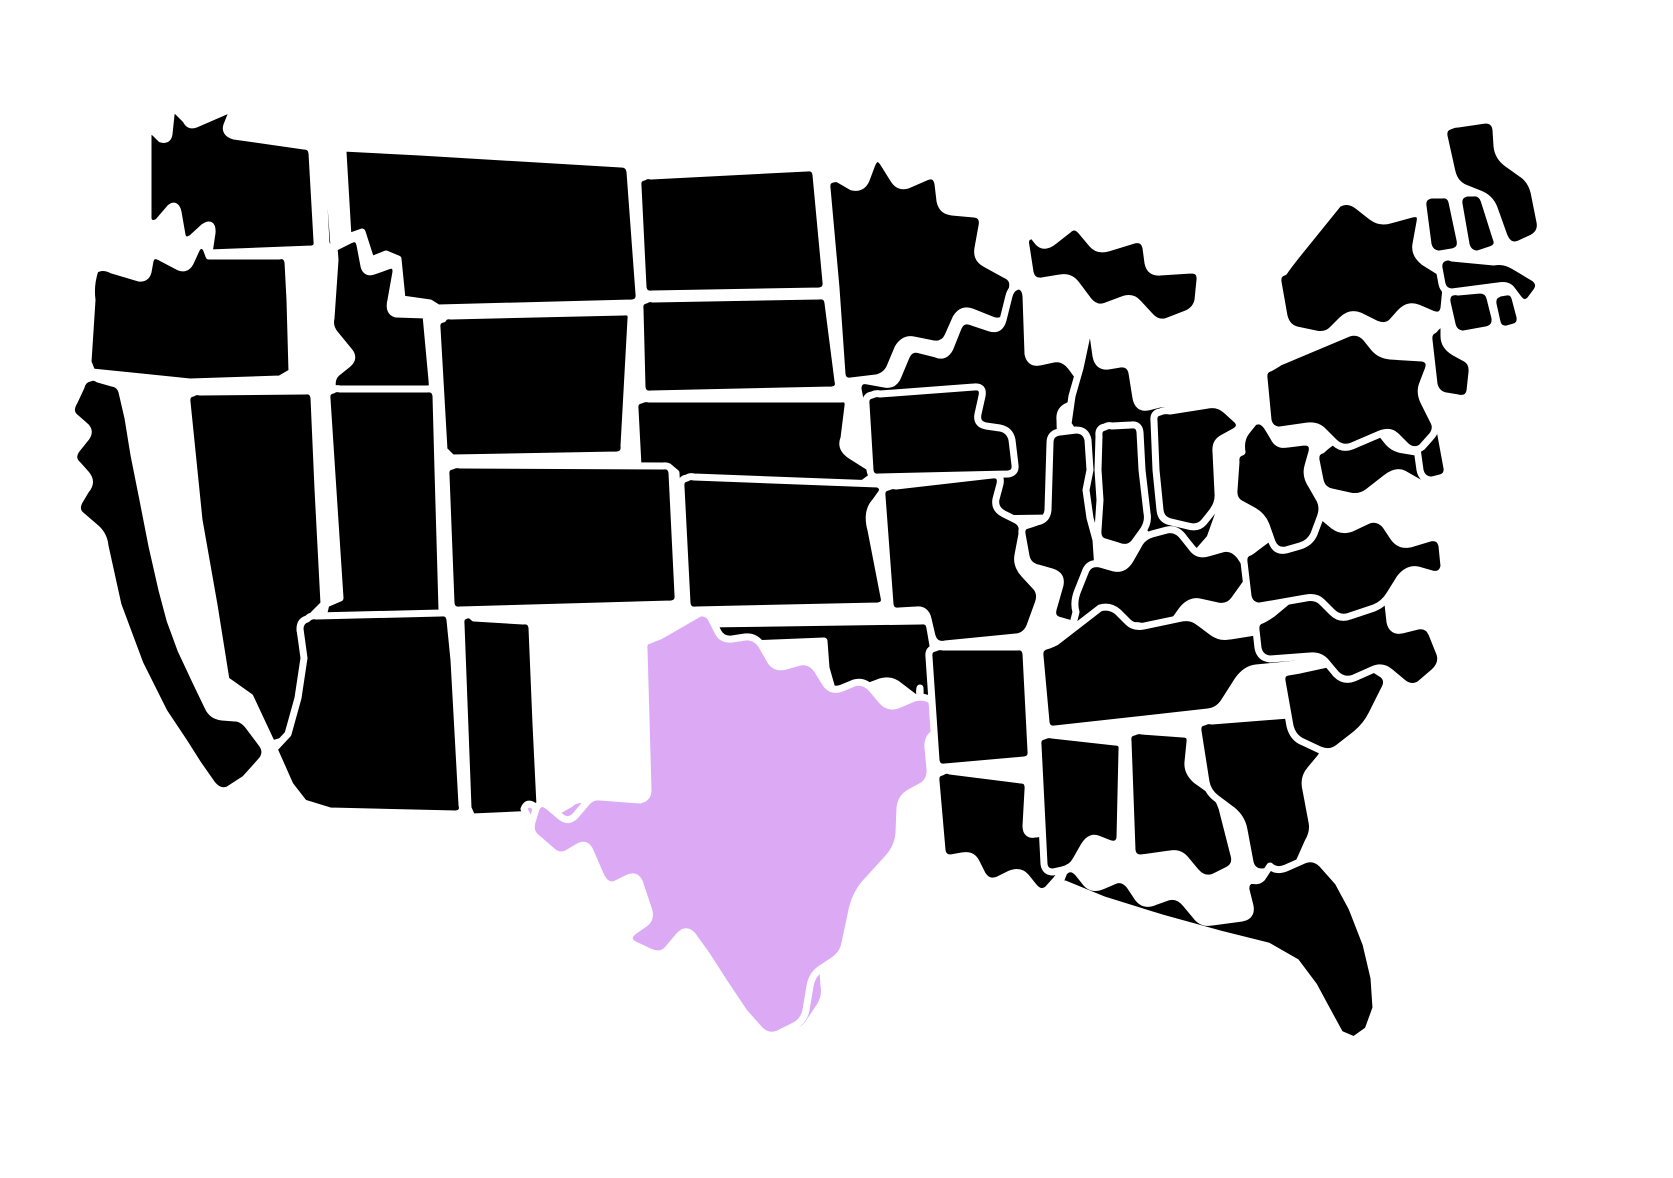  Describe the element at coordinates (1122, 486) in the screenshot. I see `state-indiana` at that location.